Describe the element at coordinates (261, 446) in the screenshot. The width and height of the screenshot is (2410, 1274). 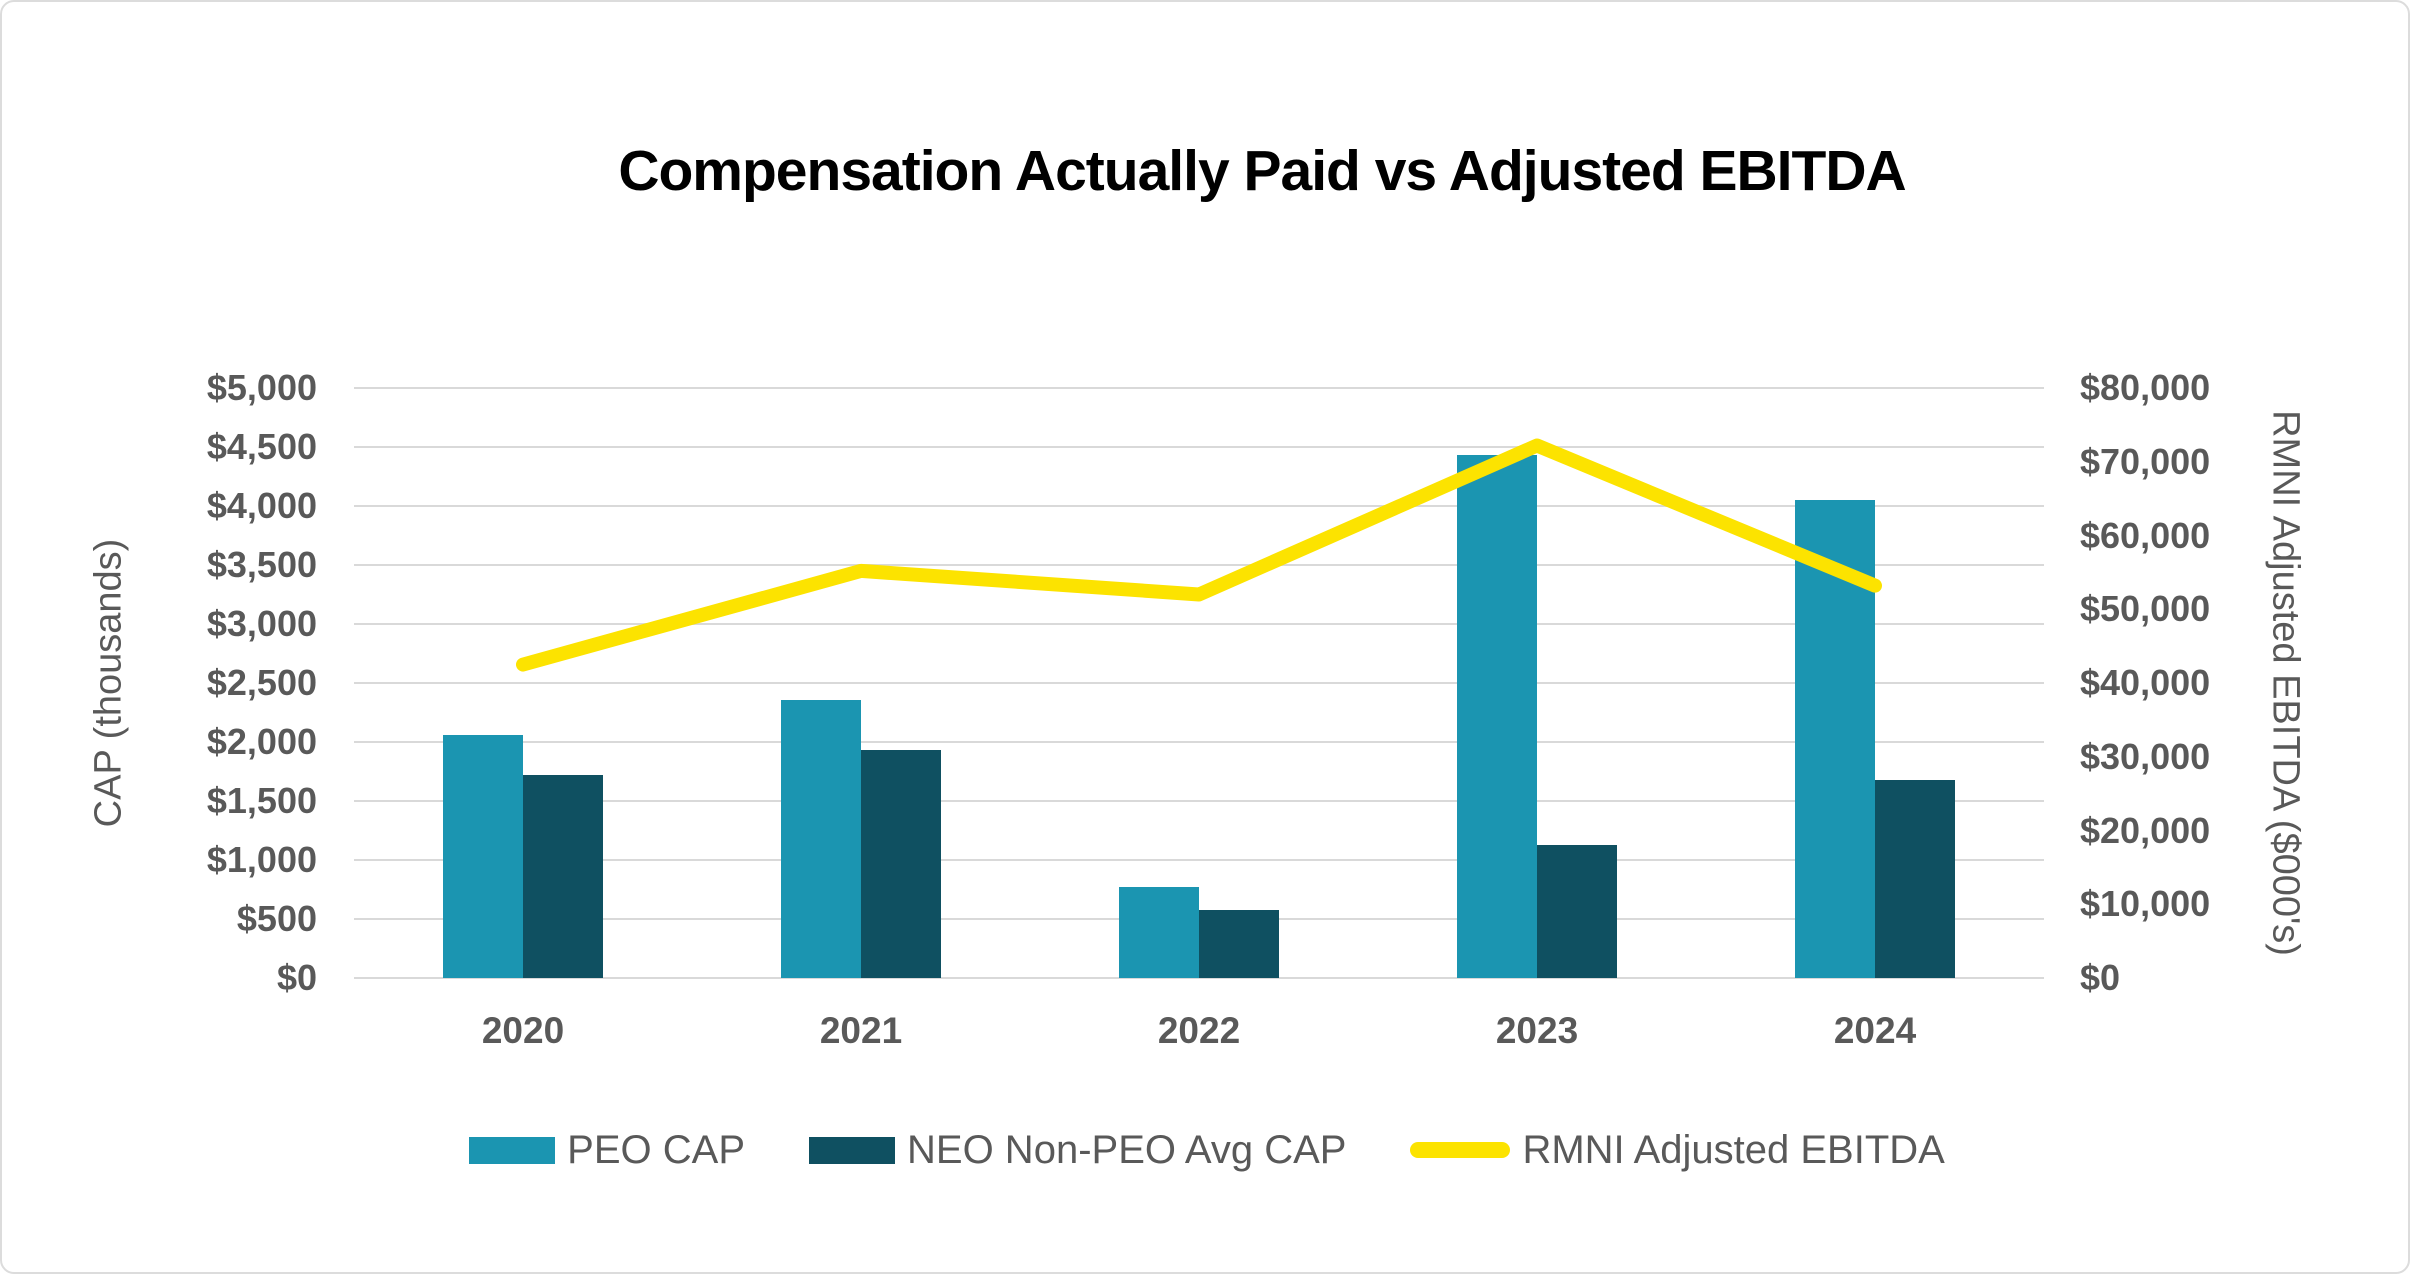
I see `left-axis-tick-label: $4,500` at that location.